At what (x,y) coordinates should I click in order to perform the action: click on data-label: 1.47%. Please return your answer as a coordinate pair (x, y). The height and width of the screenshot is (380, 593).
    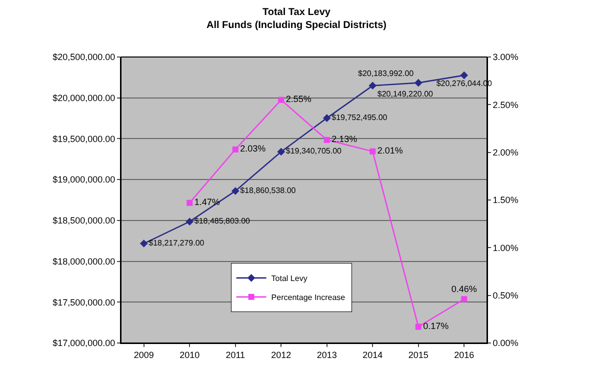
    Looking at the image, I should click on (207, 202).